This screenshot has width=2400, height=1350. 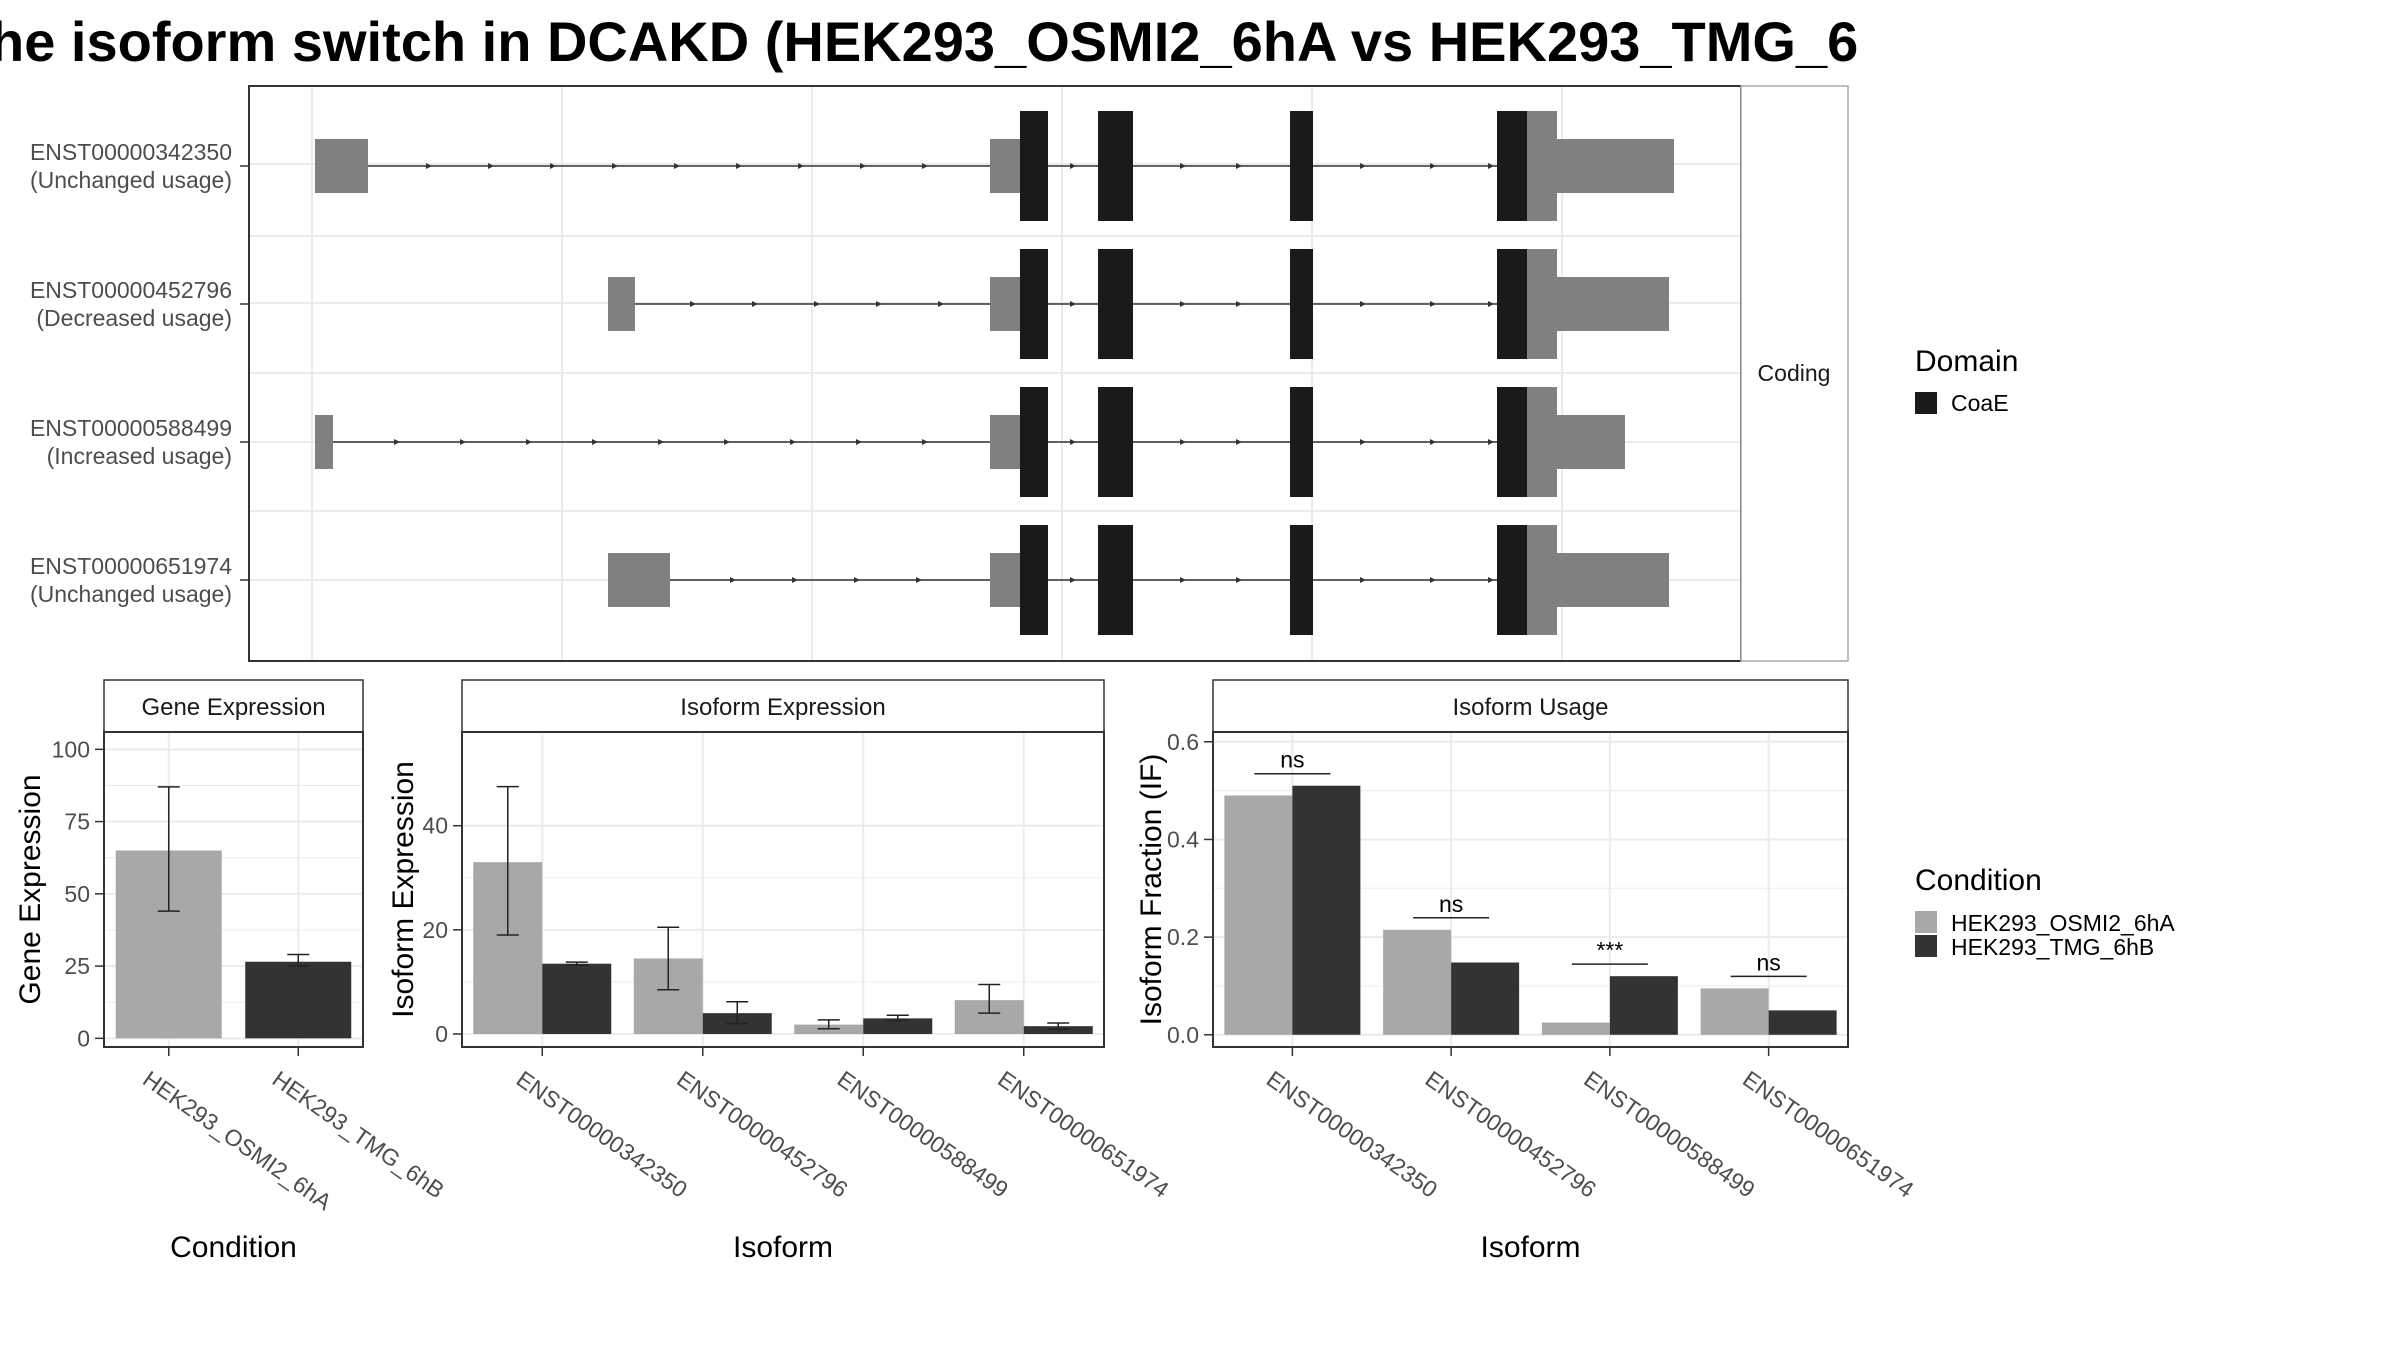 What do you see at coordinates (441, 1034) in the screenshot?
I see `y-tick-label: 0` at bounding box center [441, 1034].